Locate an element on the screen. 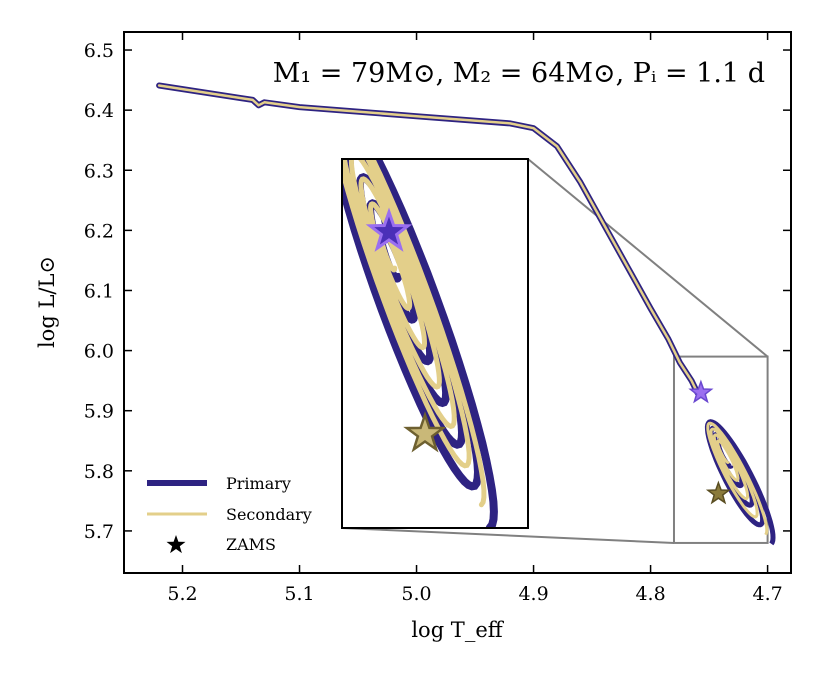 The image size is (829, 675). inset-secondary-track is located at coordinates (414, 333).